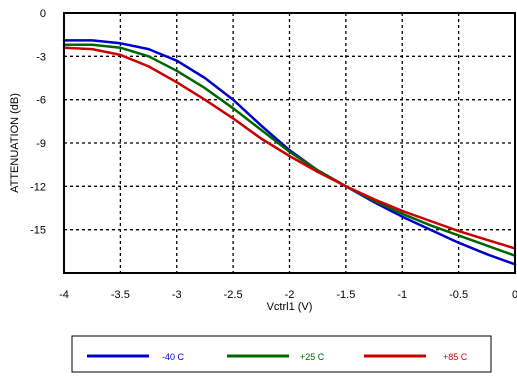  Describe the element at coordinates (455, 357) in the screenshot. I see `legend-label: +85 C` at that location.